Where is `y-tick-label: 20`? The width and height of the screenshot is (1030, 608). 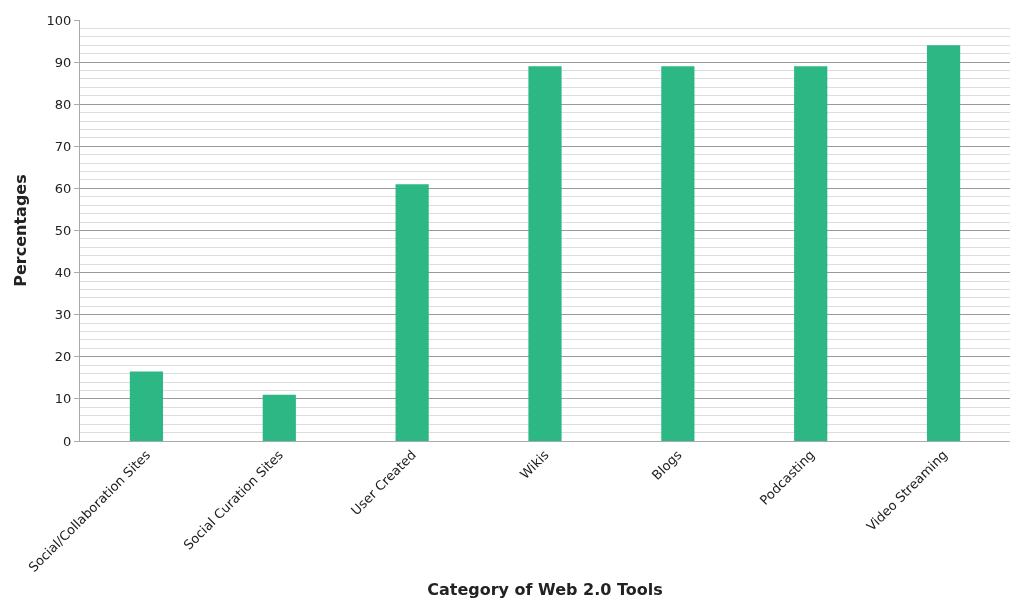 y-tick-label: 20 is located at coordinates (63, 357).